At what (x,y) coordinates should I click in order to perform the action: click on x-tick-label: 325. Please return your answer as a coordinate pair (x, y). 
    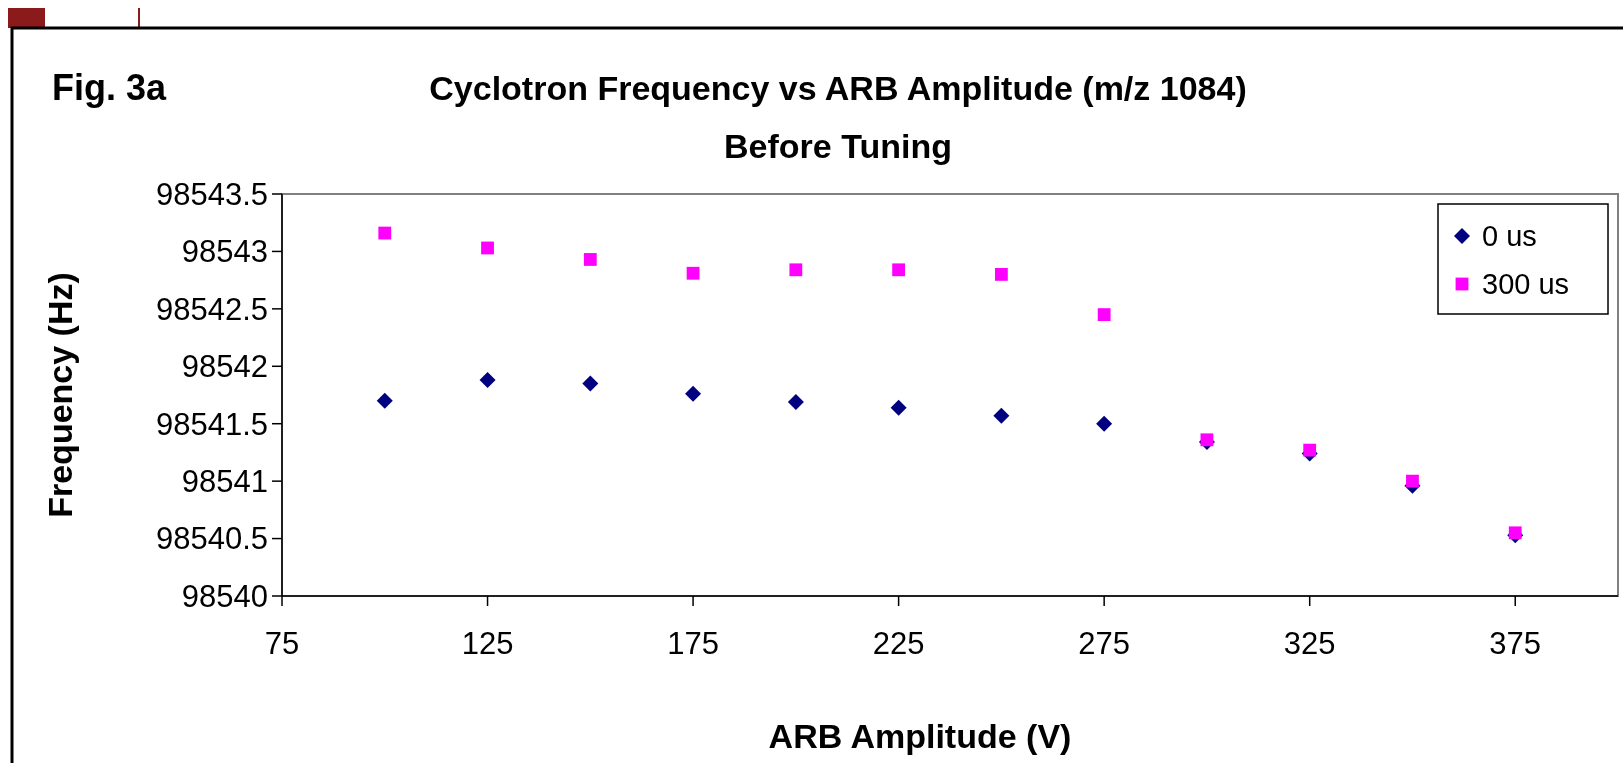
    Looking at the image, I should click on (1309, 643).